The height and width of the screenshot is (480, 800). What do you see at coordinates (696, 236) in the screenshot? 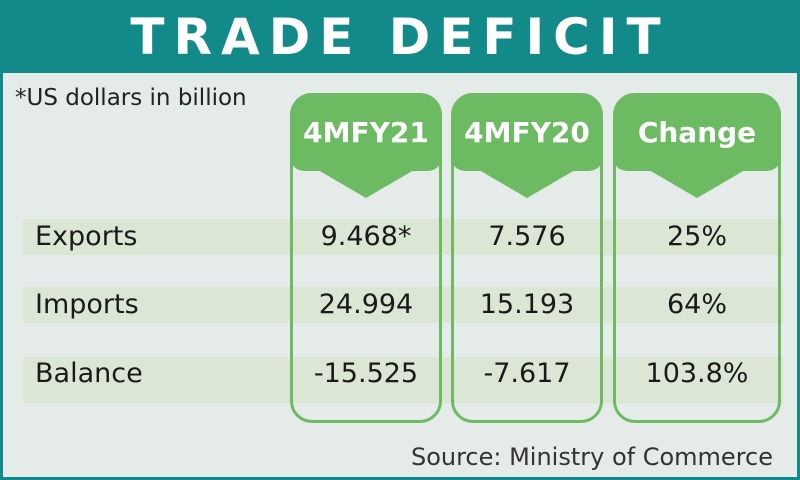
I see `cell: 25%` at bounding box center [696, 236].